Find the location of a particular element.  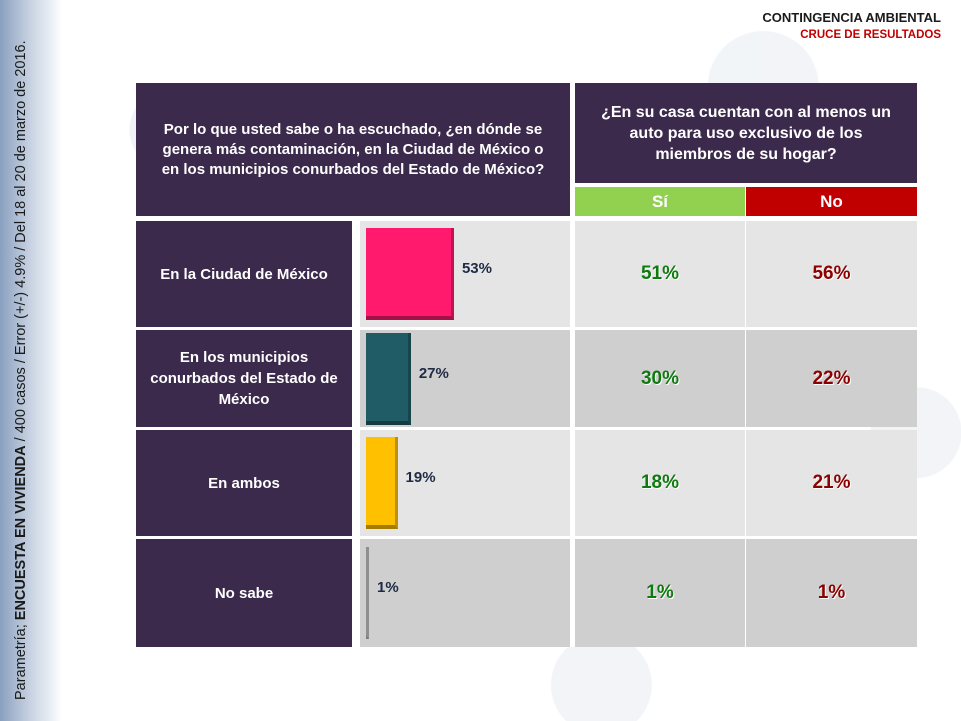

bar-value-label: 27% is located at coordinates (433, 373).